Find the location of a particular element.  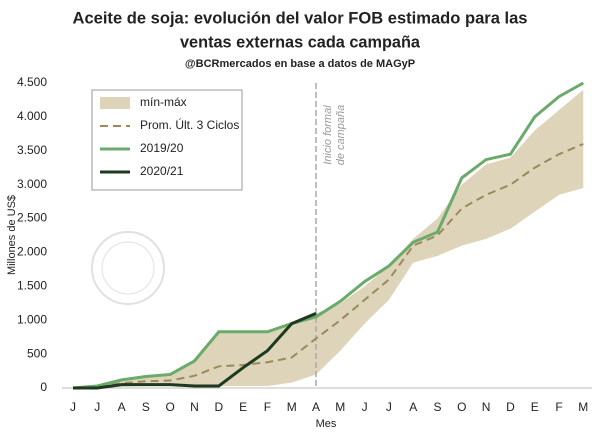

y-tick-label: 2.000 is located at coordinates (32, 252).